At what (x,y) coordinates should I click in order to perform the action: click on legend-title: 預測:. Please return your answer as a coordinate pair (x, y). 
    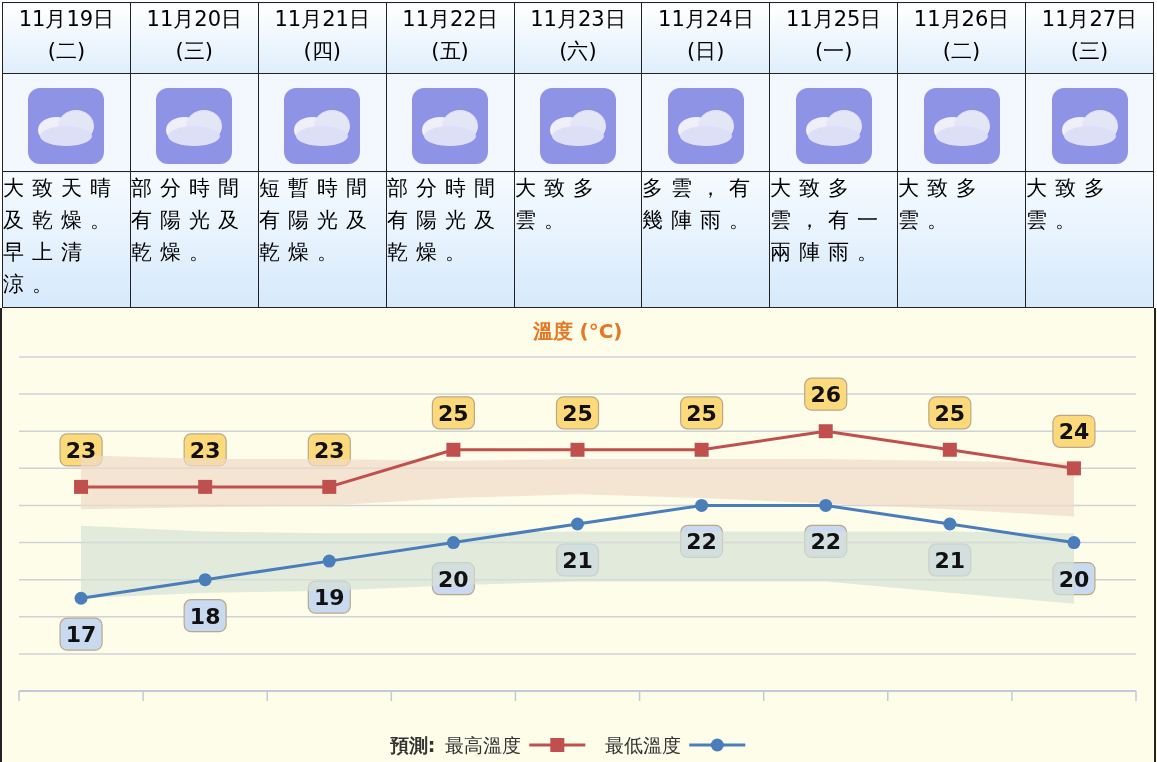
    Looking at the image, I should click on (412, 745).